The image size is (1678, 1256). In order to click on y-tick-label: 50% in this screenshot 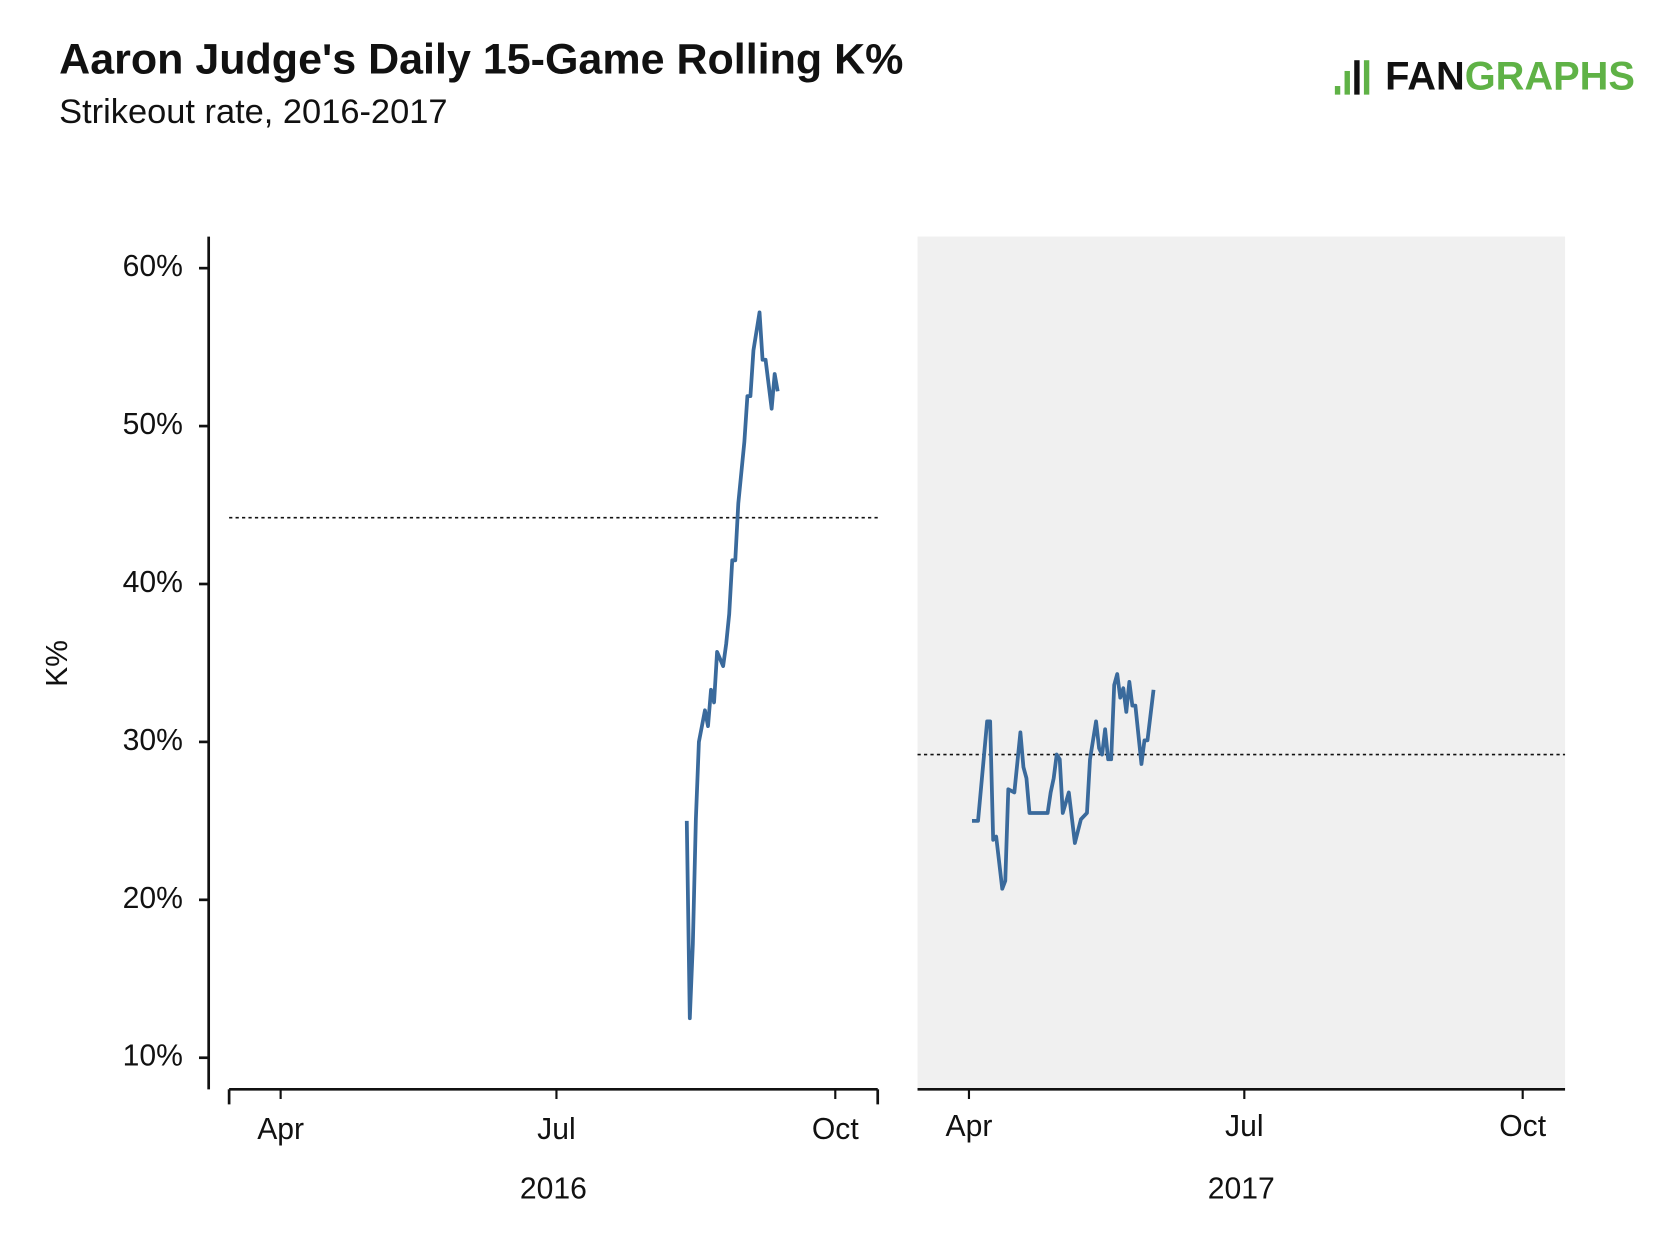, I will do `click(153, 424)`.